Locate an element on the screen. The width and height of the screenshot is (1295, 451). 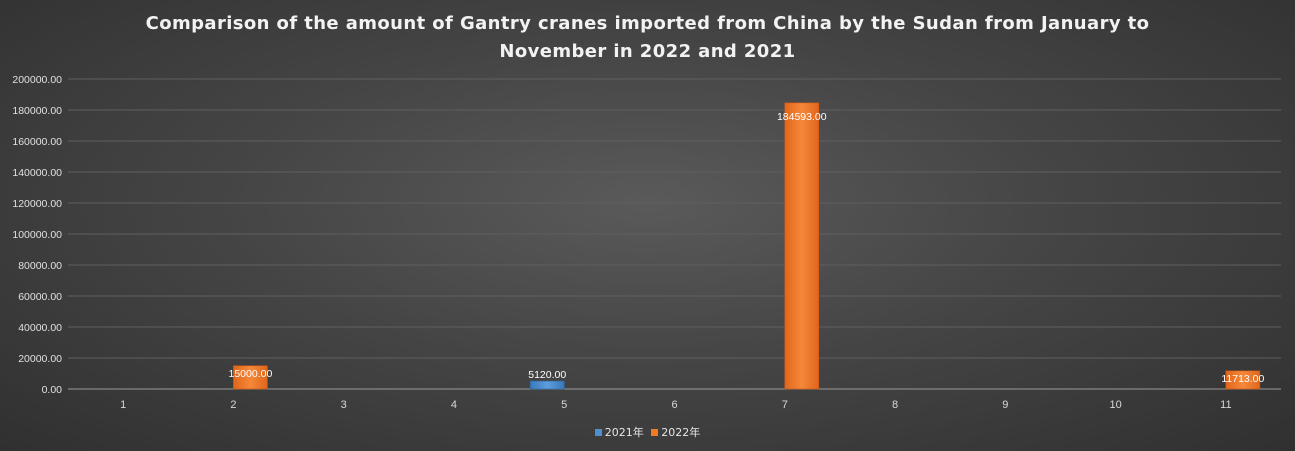
legend-label-2022: 2022年 is located at coordinates (681, 432).